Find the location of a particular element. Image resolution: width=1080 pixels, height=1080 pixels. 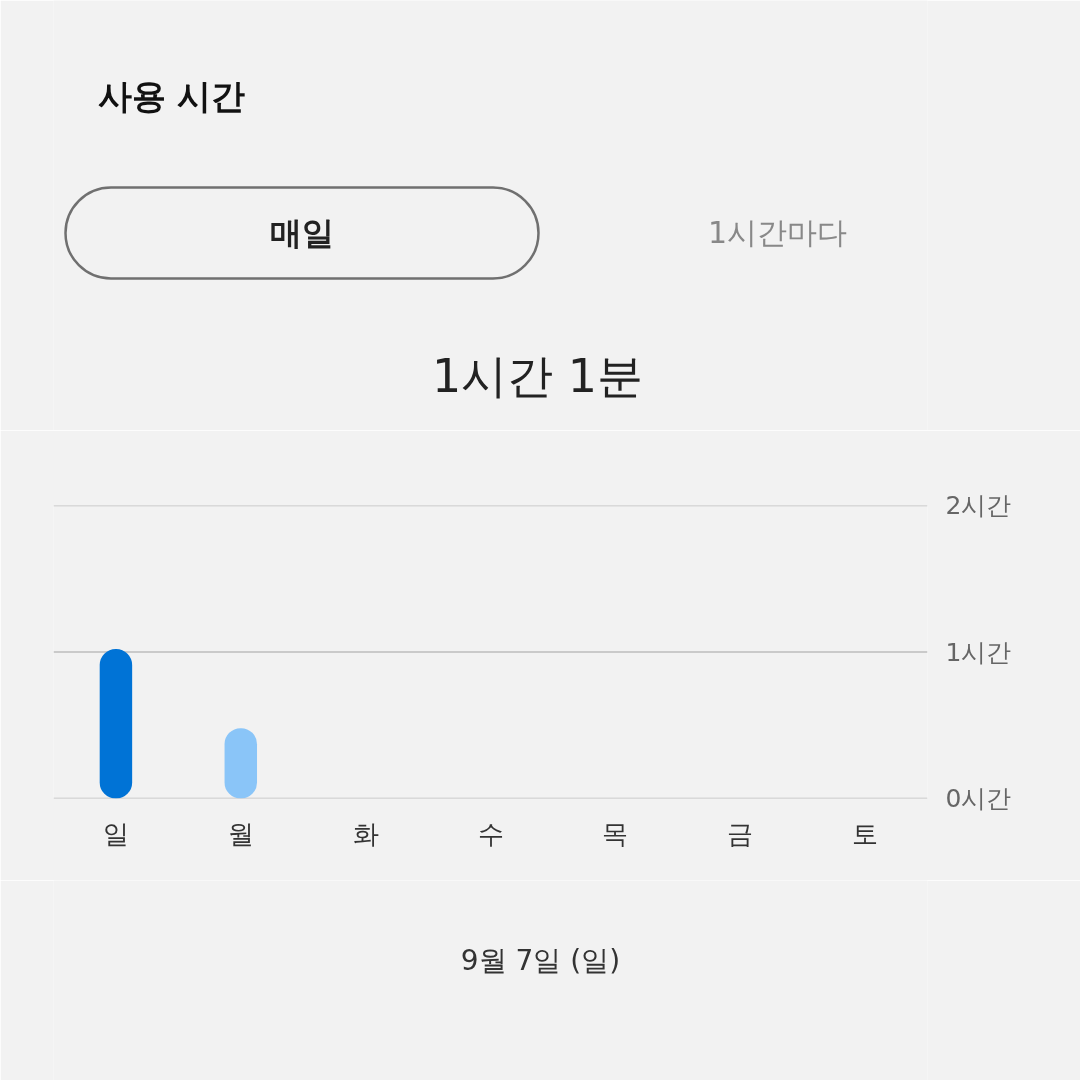

y-tick-label: 0시간 is located at coordinates (978, 798).